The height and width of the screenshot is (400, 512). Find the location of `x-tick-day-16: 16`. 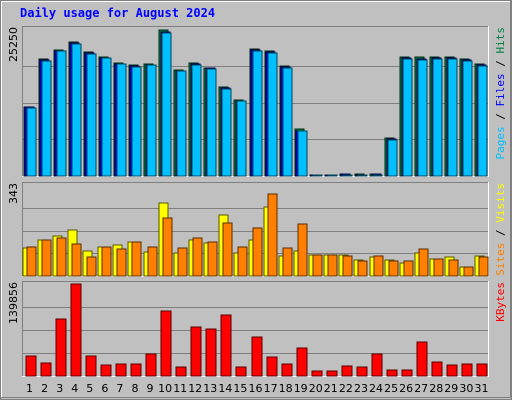

x-tick-day-16: 16 is located at coordinates (256, 388).